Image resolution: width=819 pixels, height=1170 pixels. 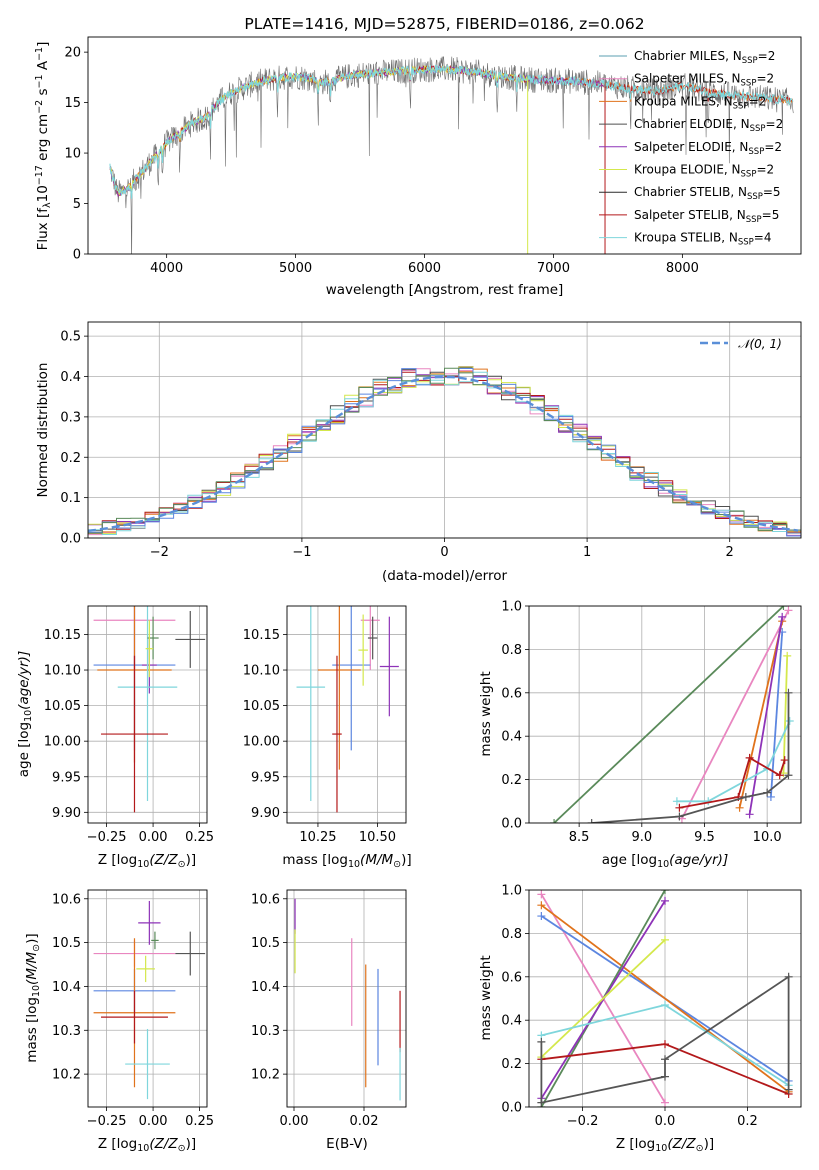 I want to click on errorbar-point-salpeter_elodie, so click(x=149, y=922).